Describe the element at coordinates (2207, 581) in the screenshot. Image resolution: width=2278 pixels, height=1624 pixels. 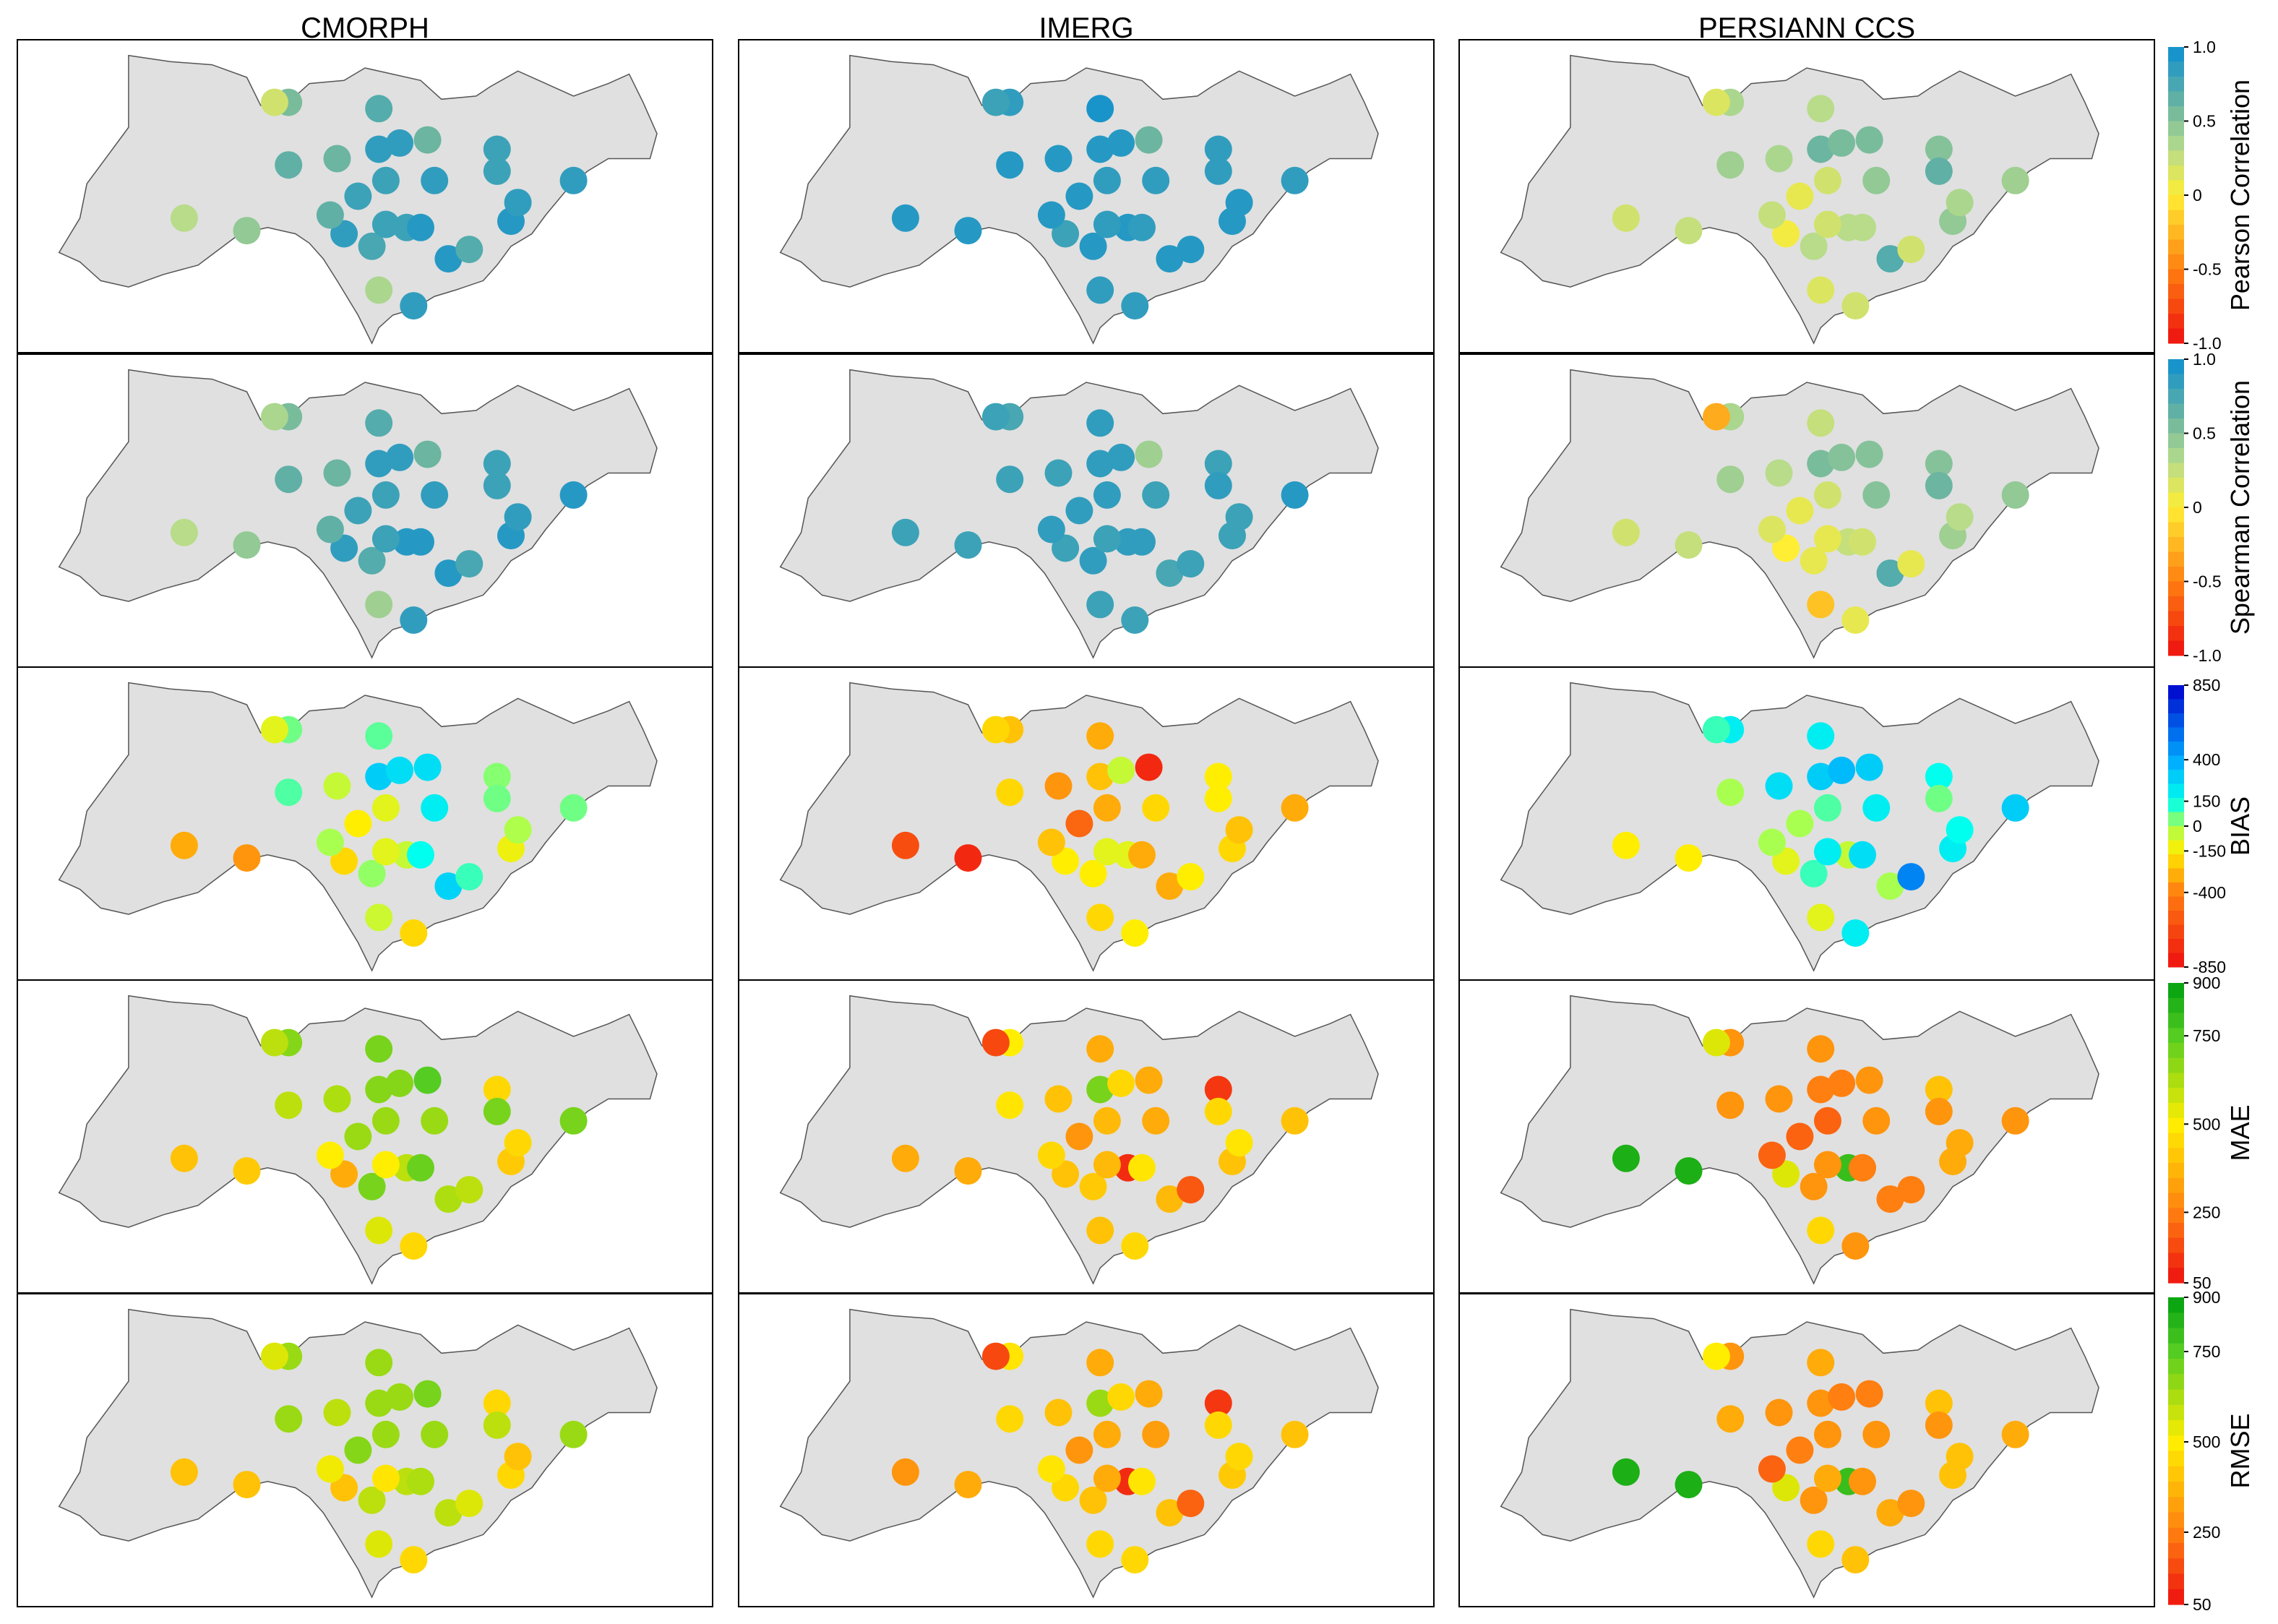
I see `colorbar-tick-label: -0.5` at that location.